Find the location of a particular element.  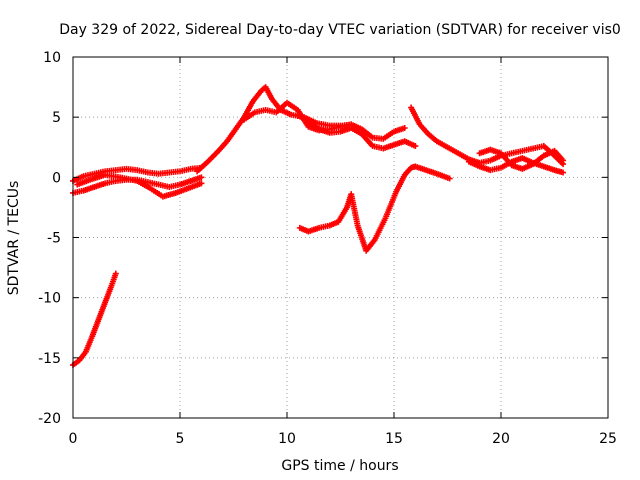

series-track-morning-c is located at coordinates (139, 185).